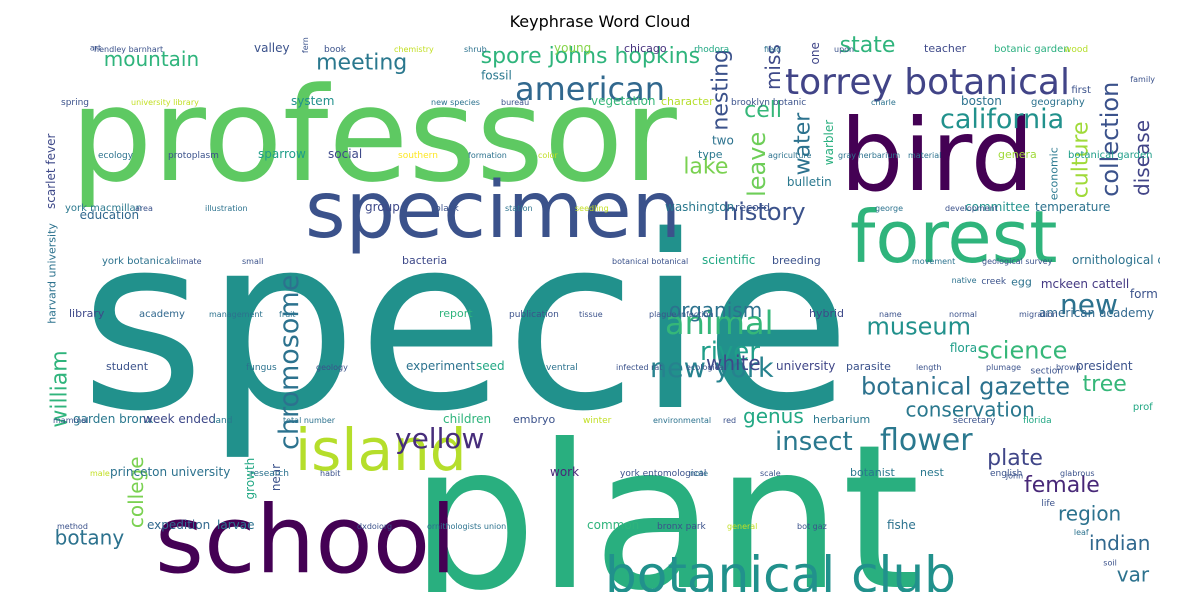 Image resolution: width=1200 pixels, height=600 pixels. I want to click on word-fruit: fruit, so click(287, 314).